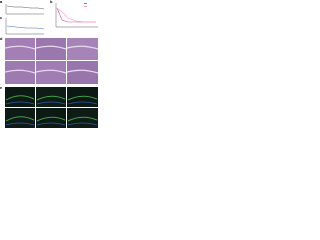  Describe the element at coordinates (25, 9) in the screenshot. I see `panel-a-chart` at that location.